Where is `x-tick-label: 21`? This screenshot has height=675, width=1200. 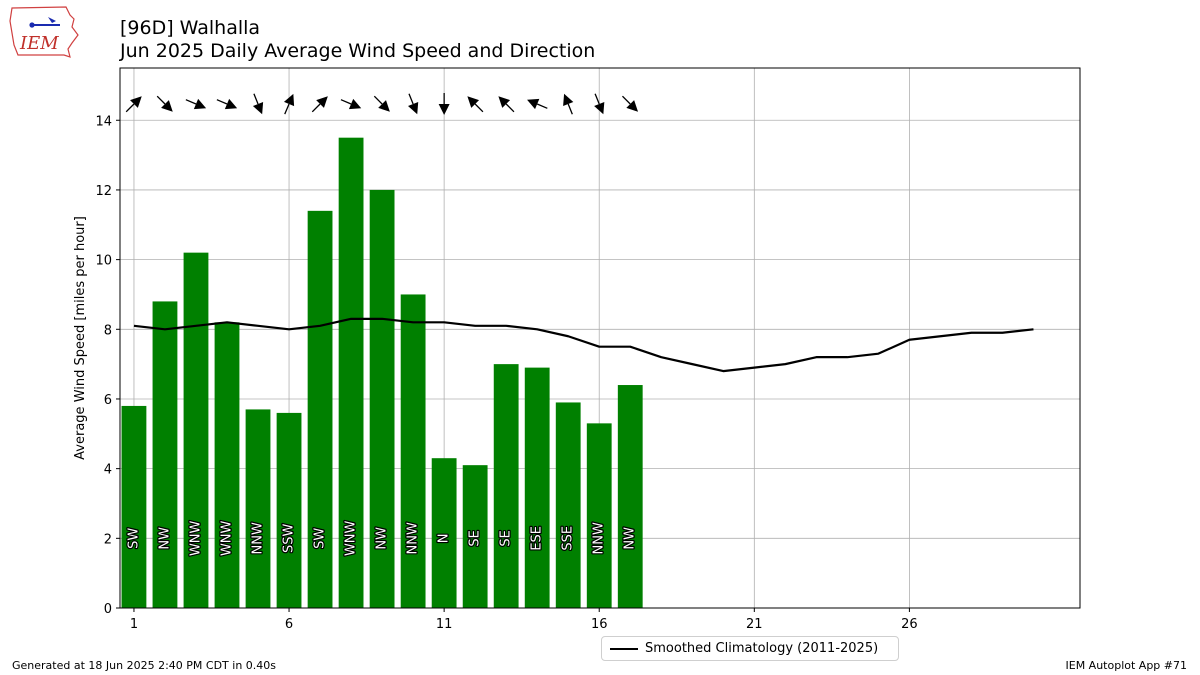
x-tick-label: 21 is located at coordinates (754, 624).